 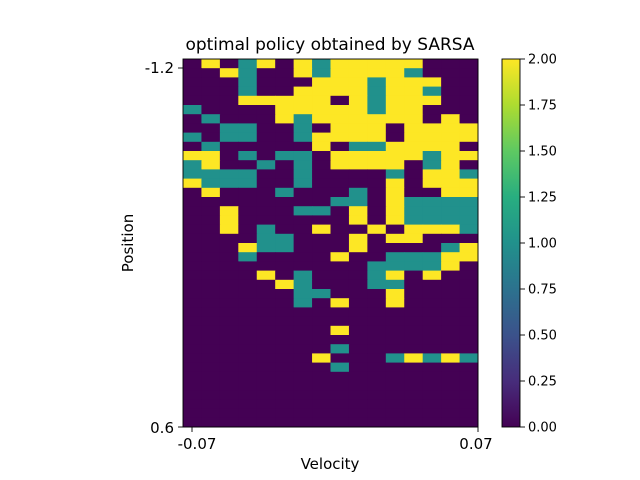 I want to click on x-tick-label: 0.07, so click(x=475, y=444).